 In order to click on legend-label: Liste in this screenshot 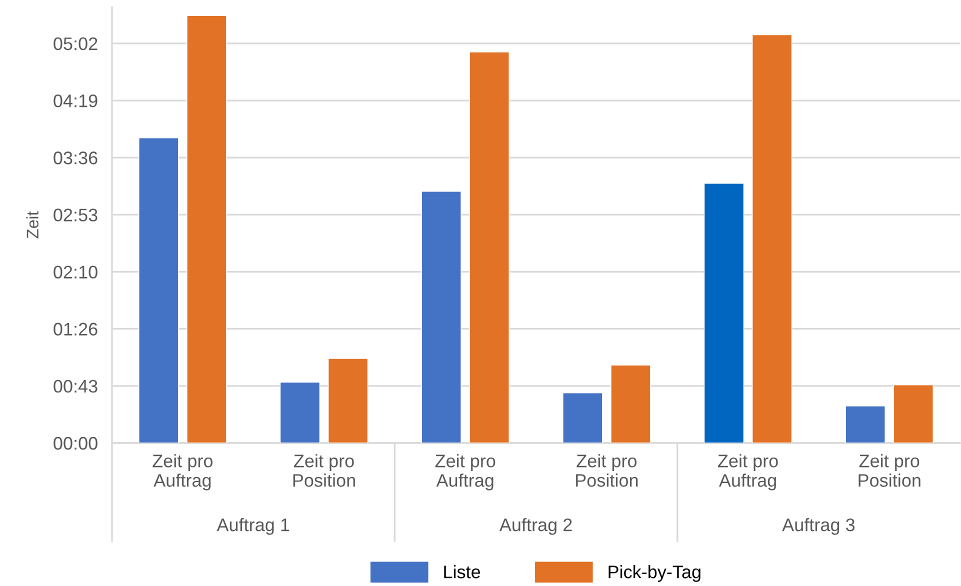, I will do `click(462, 571)`.